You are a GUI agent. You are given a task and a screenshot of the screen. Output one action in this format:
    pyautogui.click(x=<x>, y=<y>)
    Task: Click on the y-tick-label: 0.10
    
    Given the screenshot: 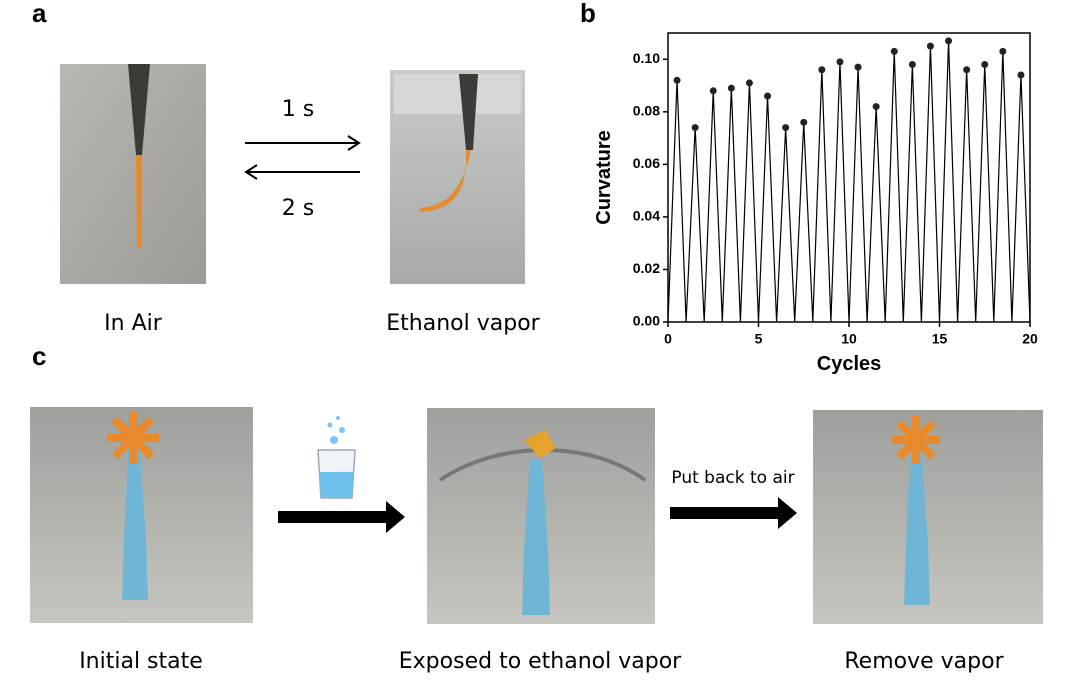 What is the action you would take?
    pyautogui.click(x=646, y=58)
    